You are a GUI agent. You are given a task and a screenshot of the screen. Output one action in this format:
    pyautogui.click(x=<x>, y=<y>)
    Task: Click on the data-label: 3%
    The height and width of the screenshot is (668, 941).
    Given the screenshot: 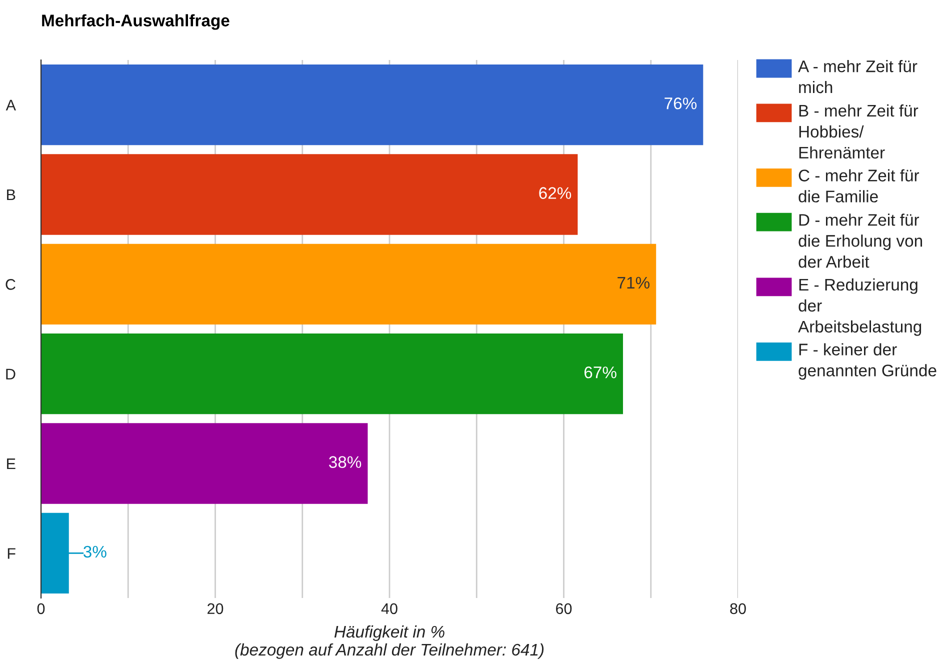 What is the action you would take?
    pyautogui.click(x=95, y=552)
    